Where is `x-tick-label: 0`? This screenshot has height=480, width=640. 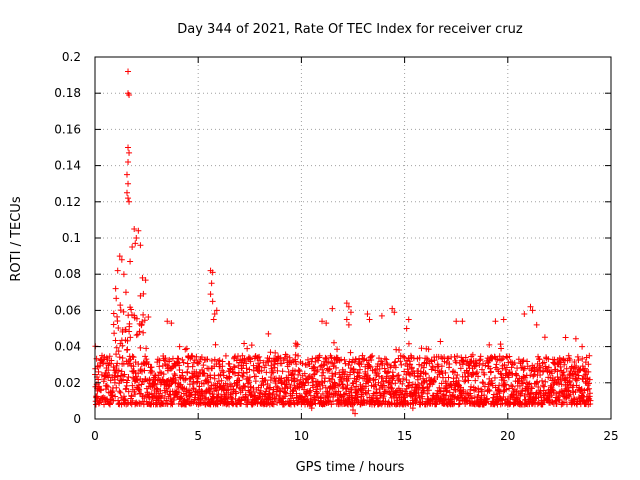
x-tick-label: 0 is located at coordinates (95, 436).